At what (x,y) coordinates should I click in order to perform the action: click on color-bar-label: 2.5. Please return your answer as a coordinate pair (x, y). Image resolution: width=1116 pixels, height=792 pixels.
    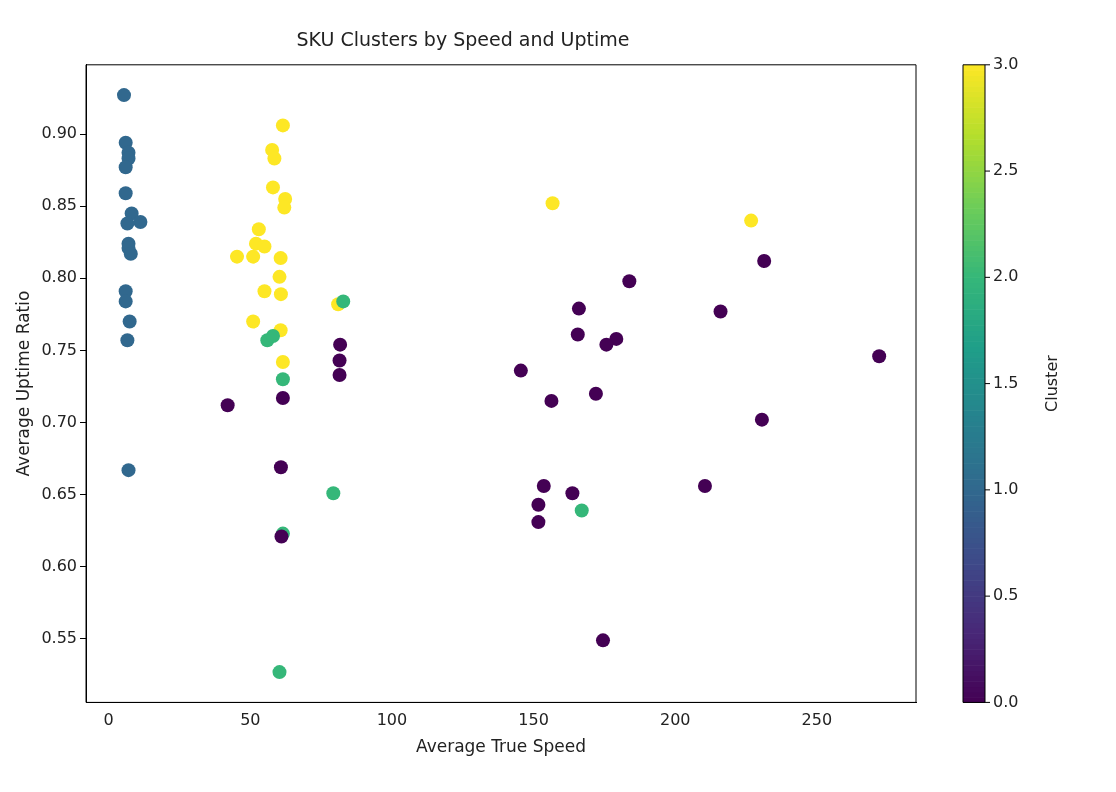
    Looking at the image, I should click on (1006, 170).